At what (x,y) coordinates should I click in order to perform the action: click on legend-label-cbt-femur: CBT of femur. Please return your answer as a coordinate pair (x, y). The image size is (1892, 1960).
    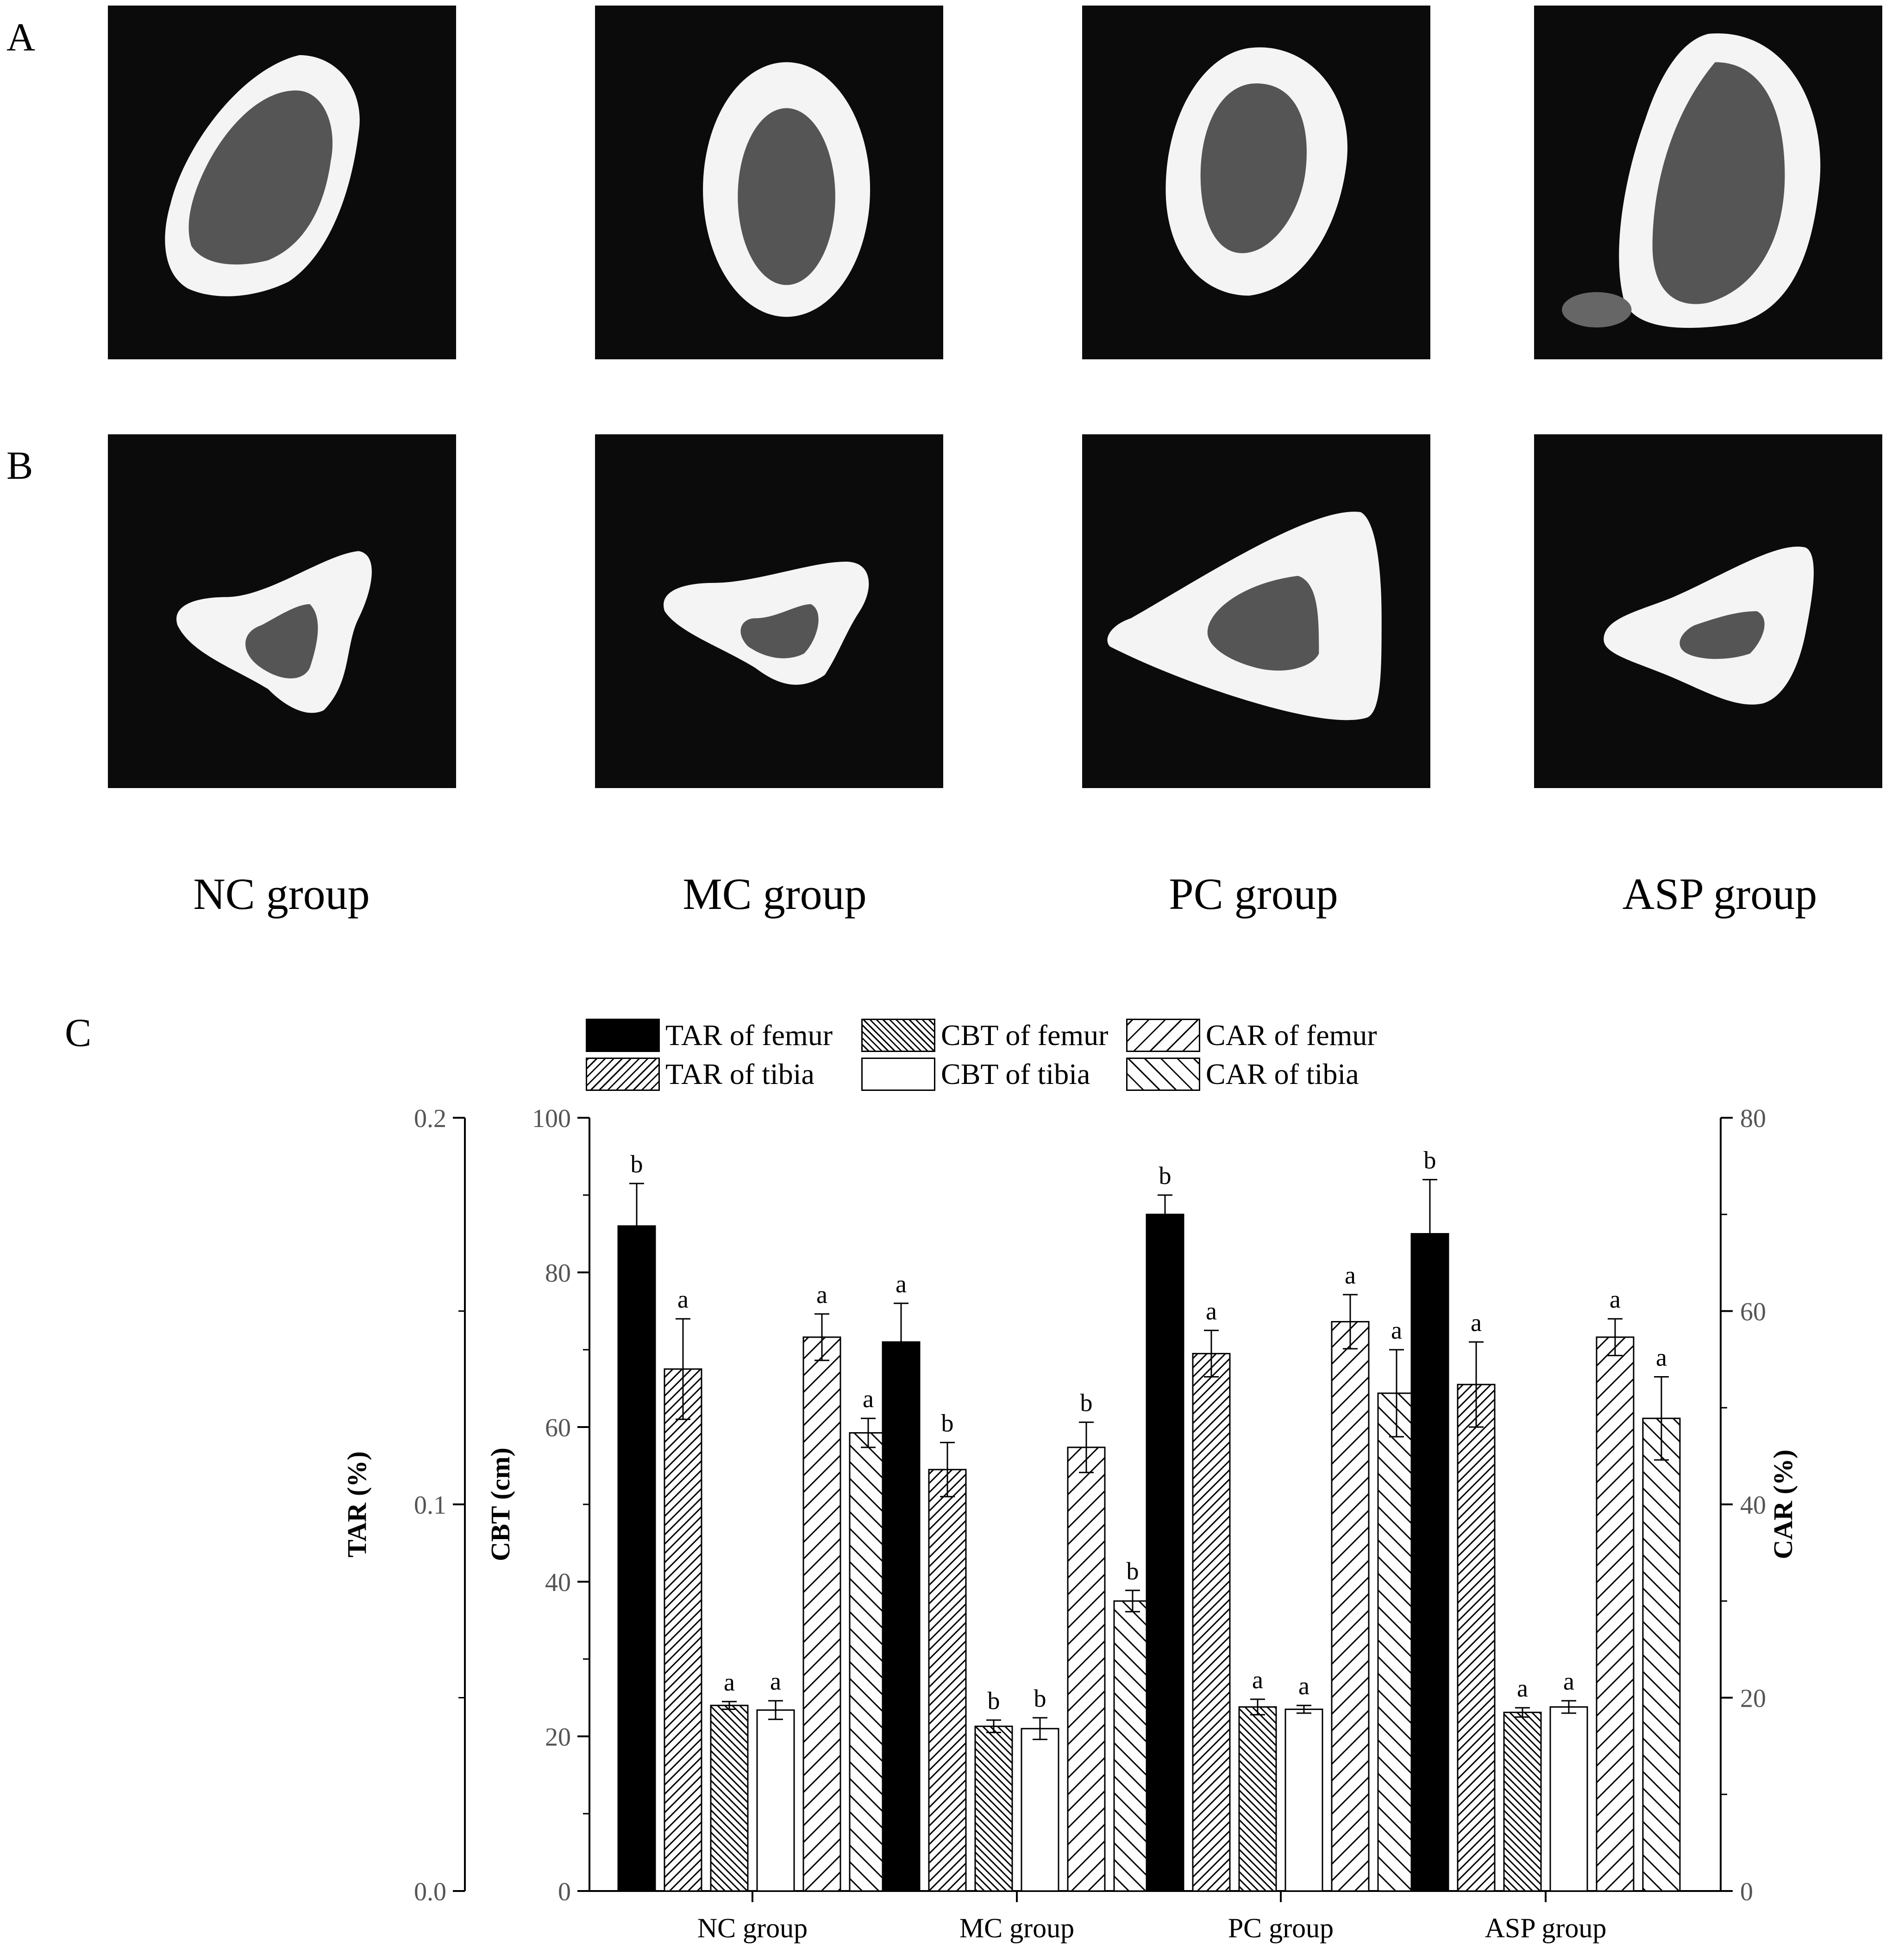
    Looking at the image, I should click on (1025, 1036).